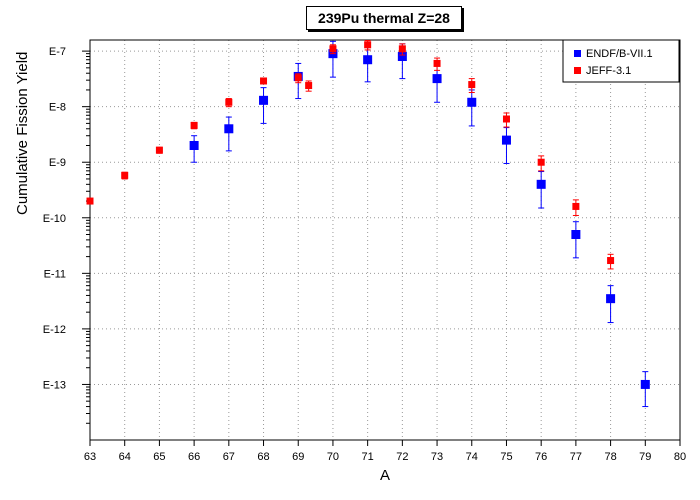  I want to click on y-tick-label: E-13, so click(54, 385).